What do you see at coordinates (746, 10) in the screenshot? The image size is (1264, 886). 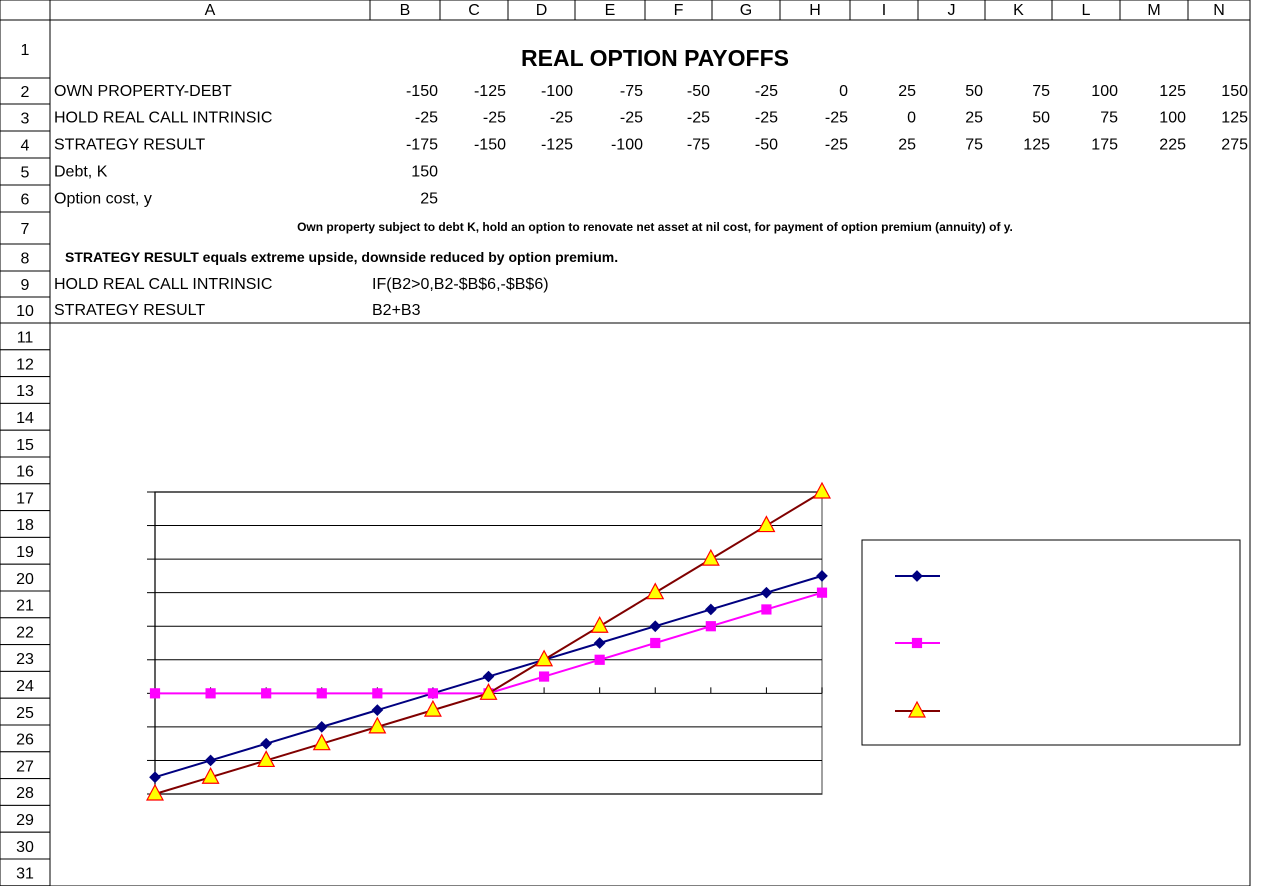 I see `column-label: G` at bounding box center [746, 10].